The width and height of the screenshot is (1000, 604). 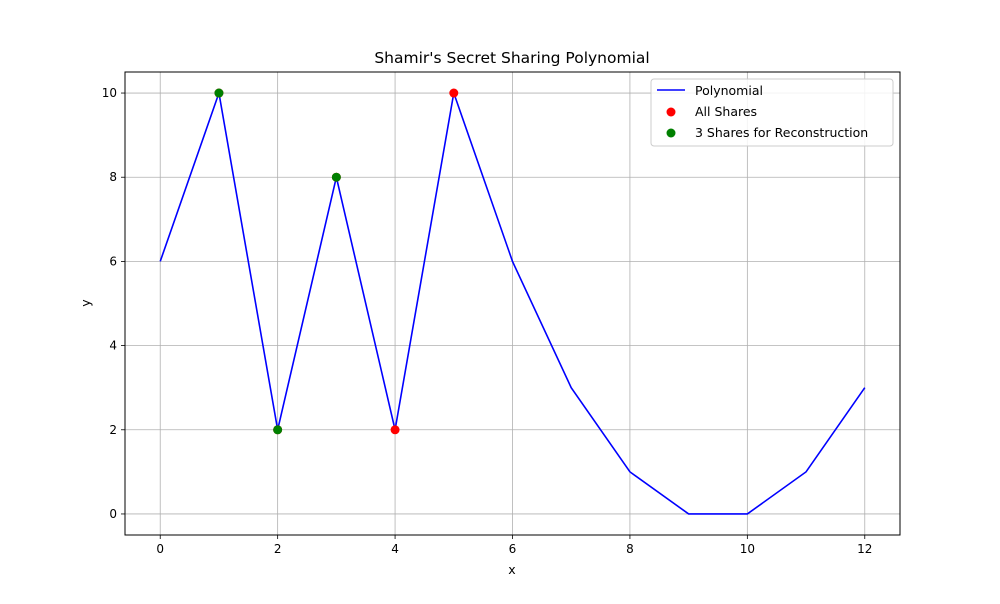 What do you see at coordinates (630, 549) in the screenshot?
I see `x-tick-label: 8` at bounding box center [630, 549].